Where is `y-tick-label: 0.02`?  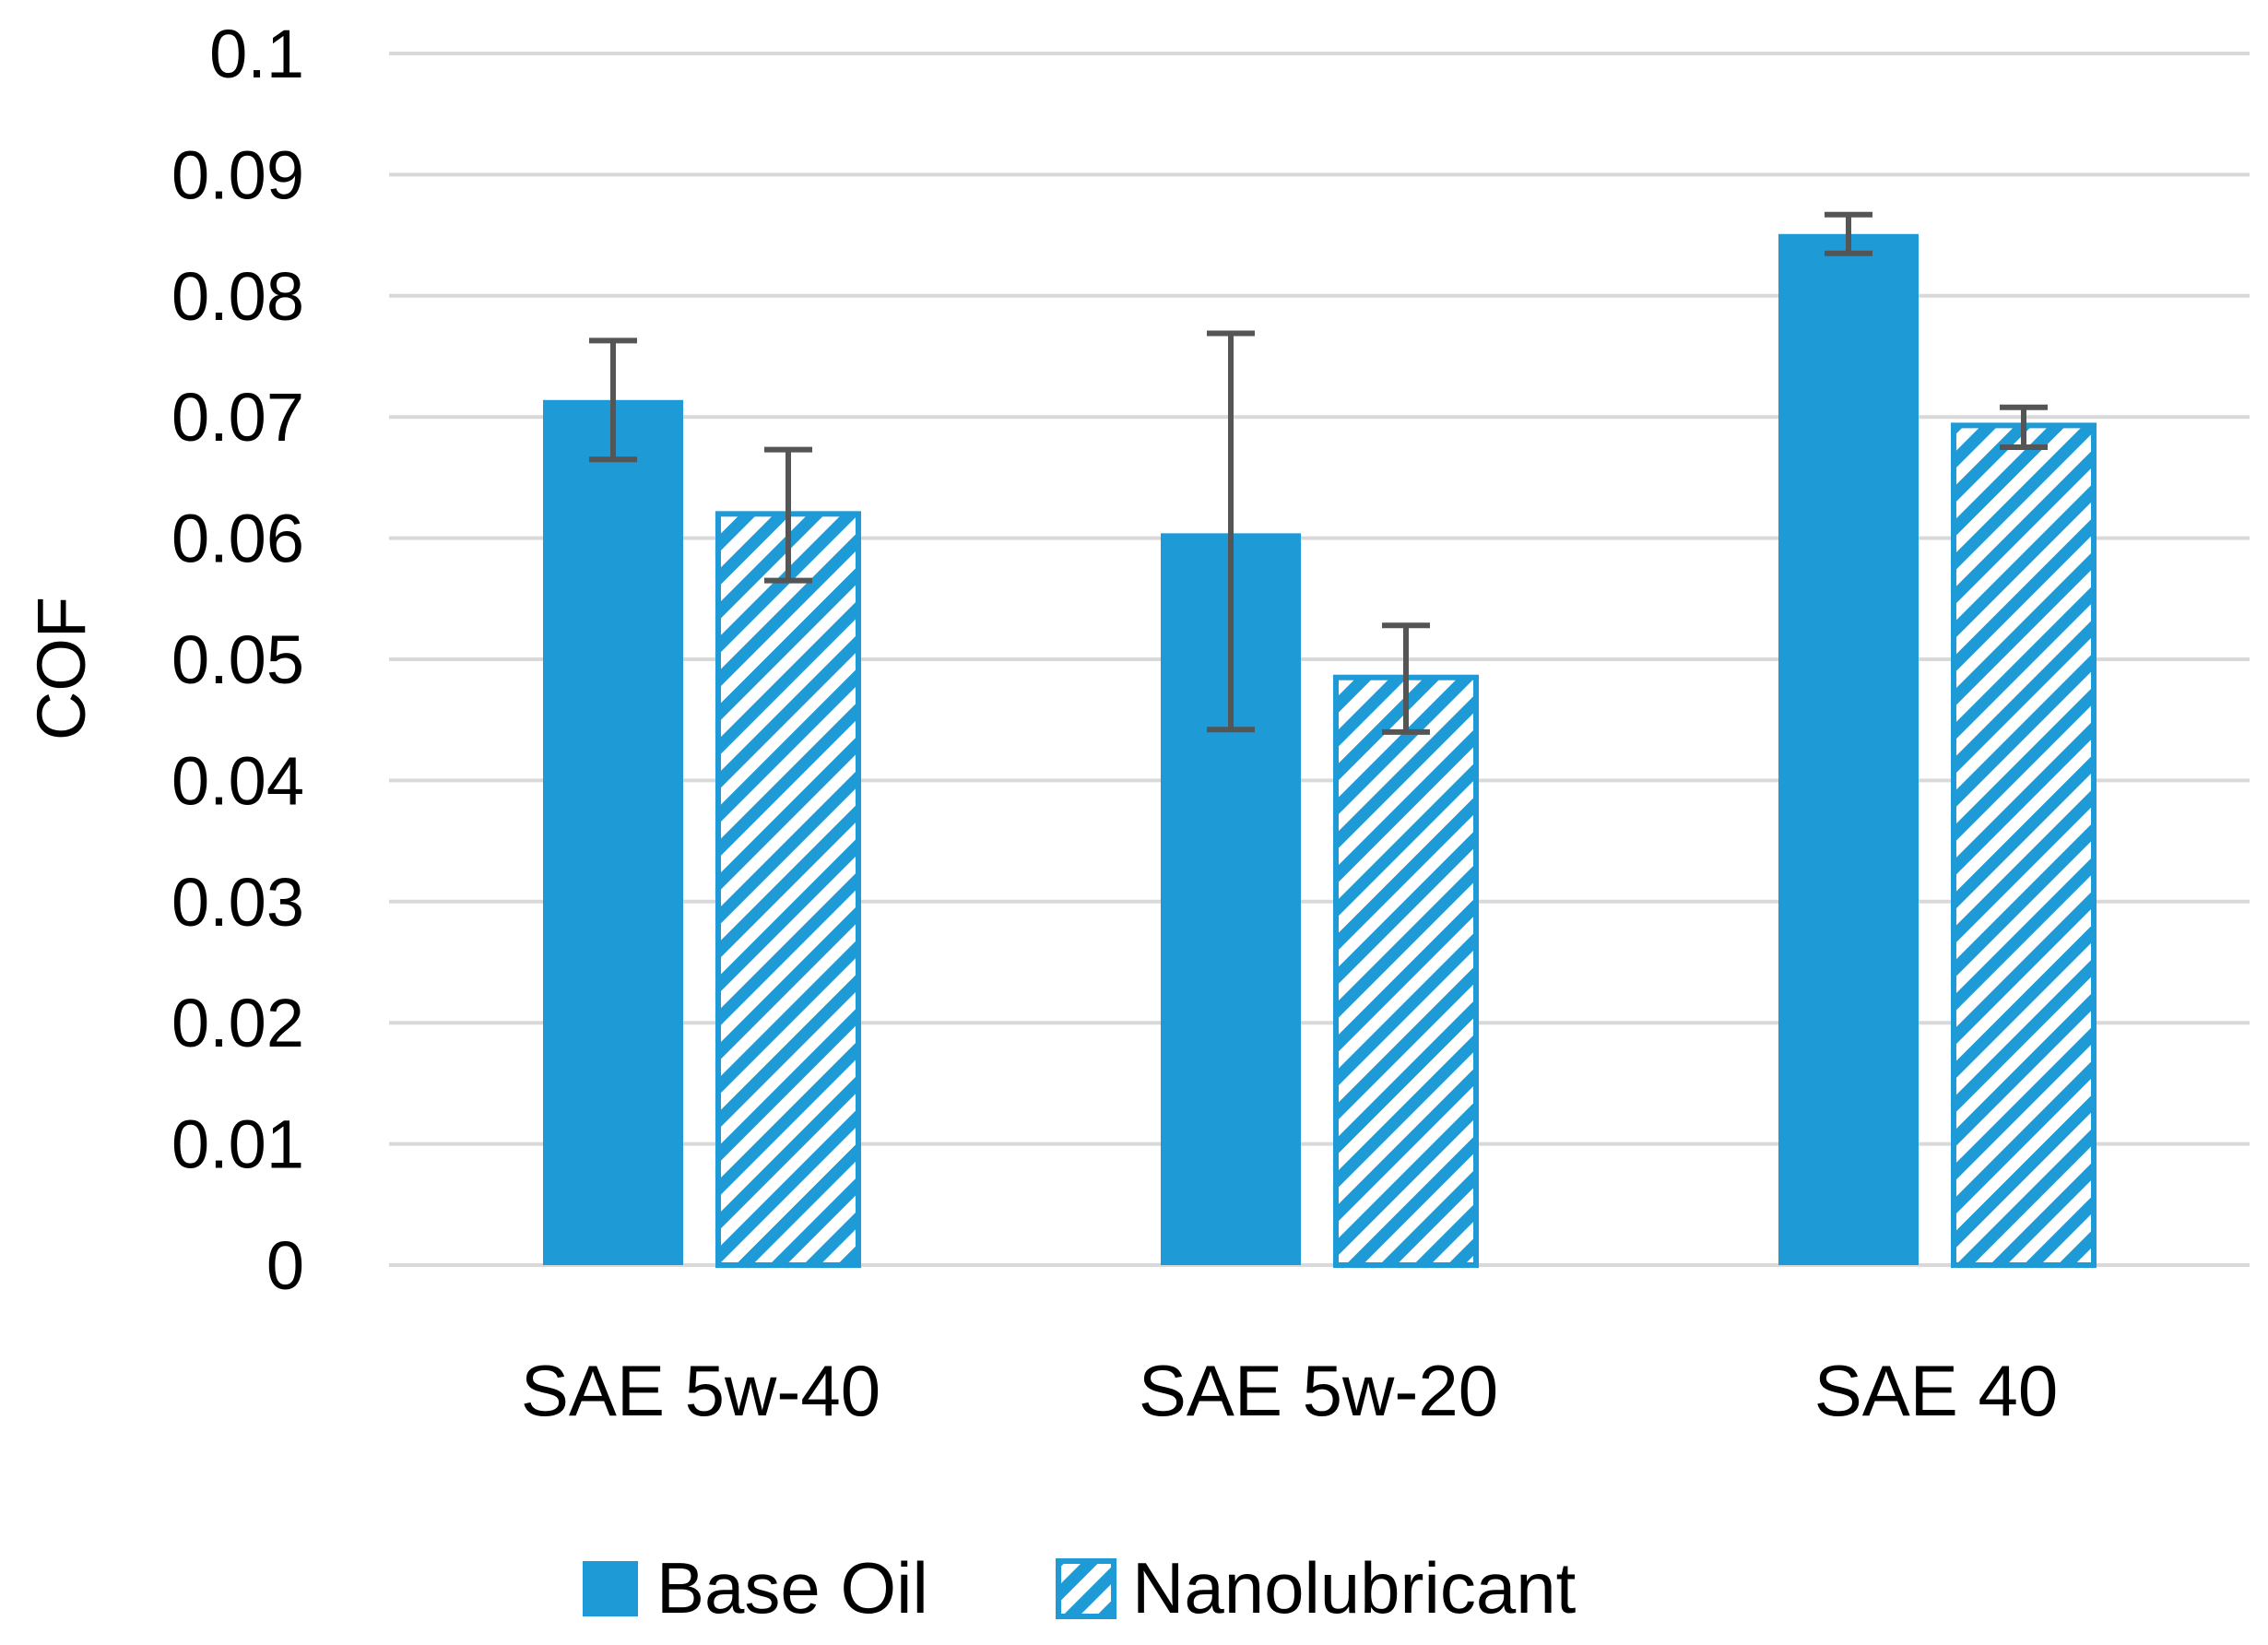
y-tick-label: 0.02 is located at coordinates (237, 1023).